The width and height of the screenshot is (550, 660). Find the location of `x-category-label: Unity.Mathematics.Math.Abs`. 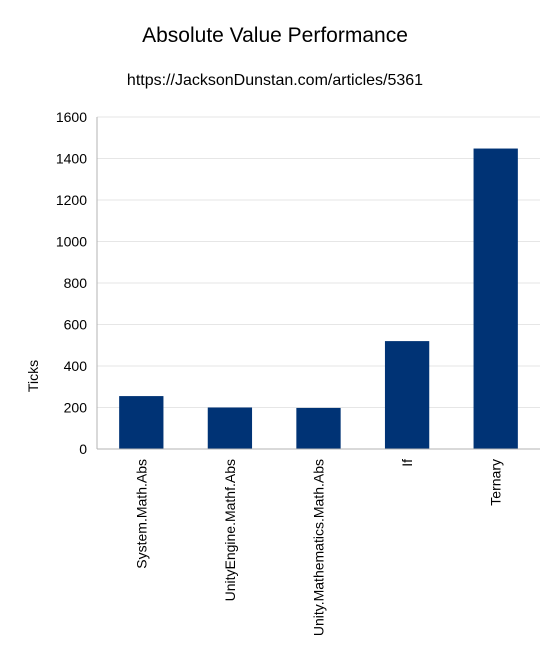

x-category-label: Unity.Mathematics.Math.Abs is located at coordinates (319, 547).